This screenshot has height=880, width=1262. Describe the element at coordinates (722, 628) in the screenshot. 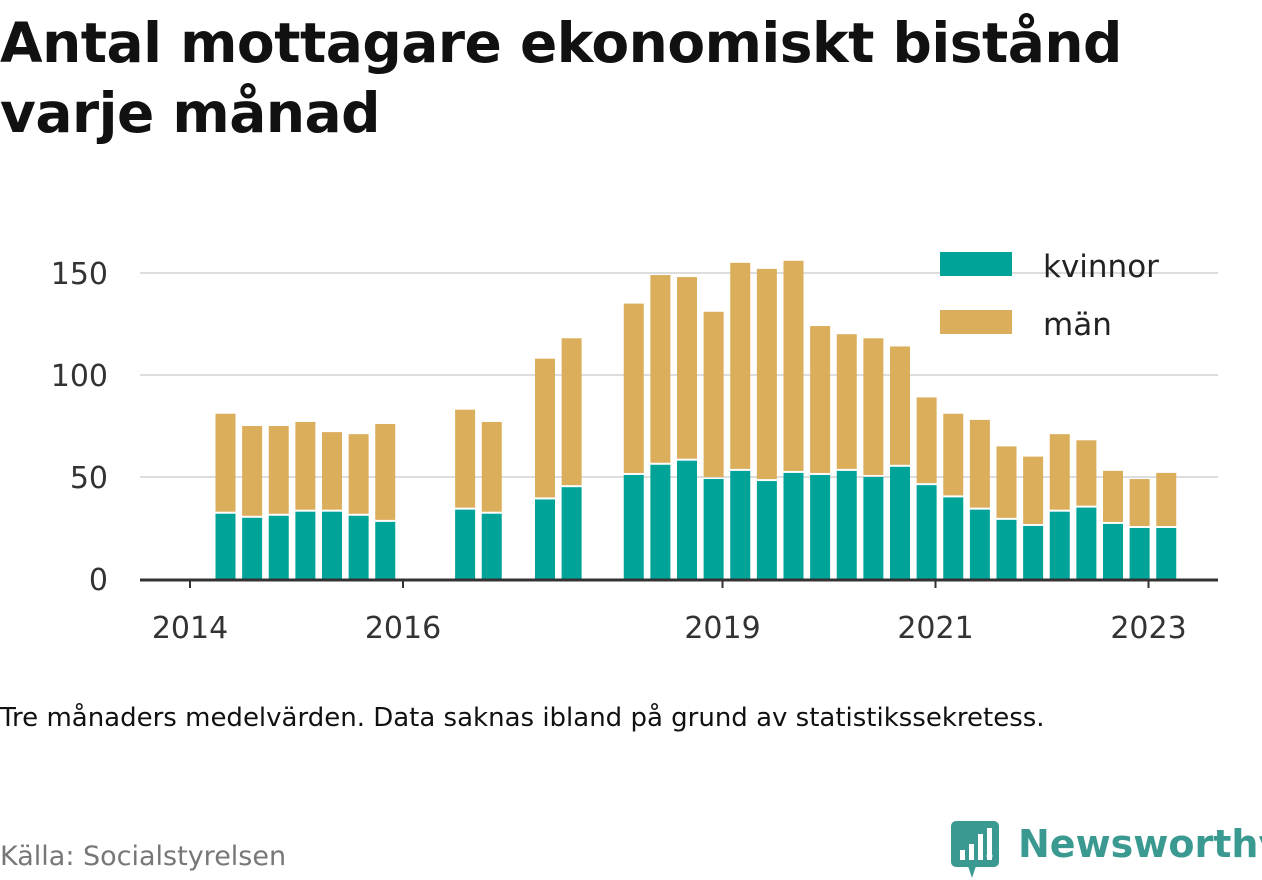

I see `x-tick-label: 2019` at that location.